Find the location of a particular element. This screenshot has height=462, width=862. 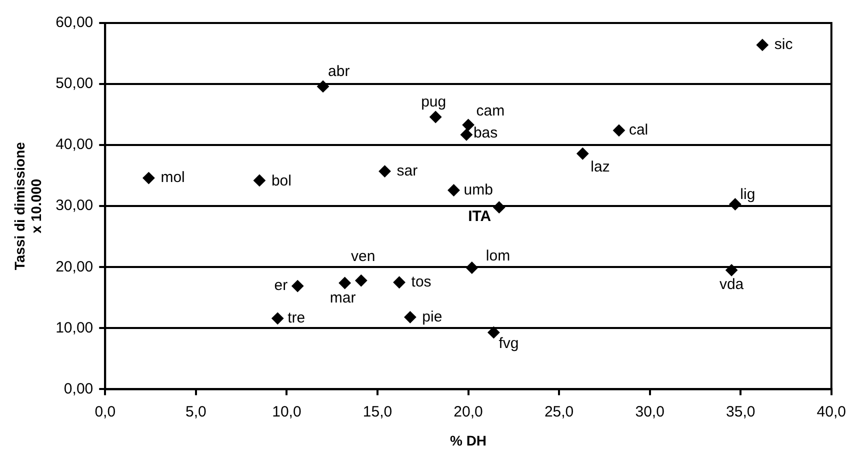

x-tick-label: 0,0 is located at coordinates (105, 411).